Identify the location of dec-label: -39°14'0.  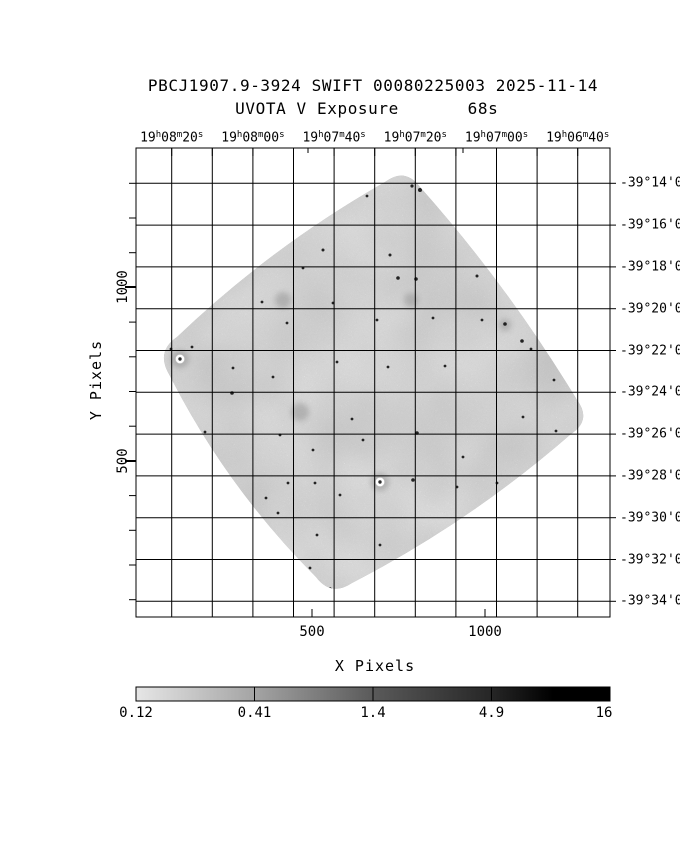
(650, 183).